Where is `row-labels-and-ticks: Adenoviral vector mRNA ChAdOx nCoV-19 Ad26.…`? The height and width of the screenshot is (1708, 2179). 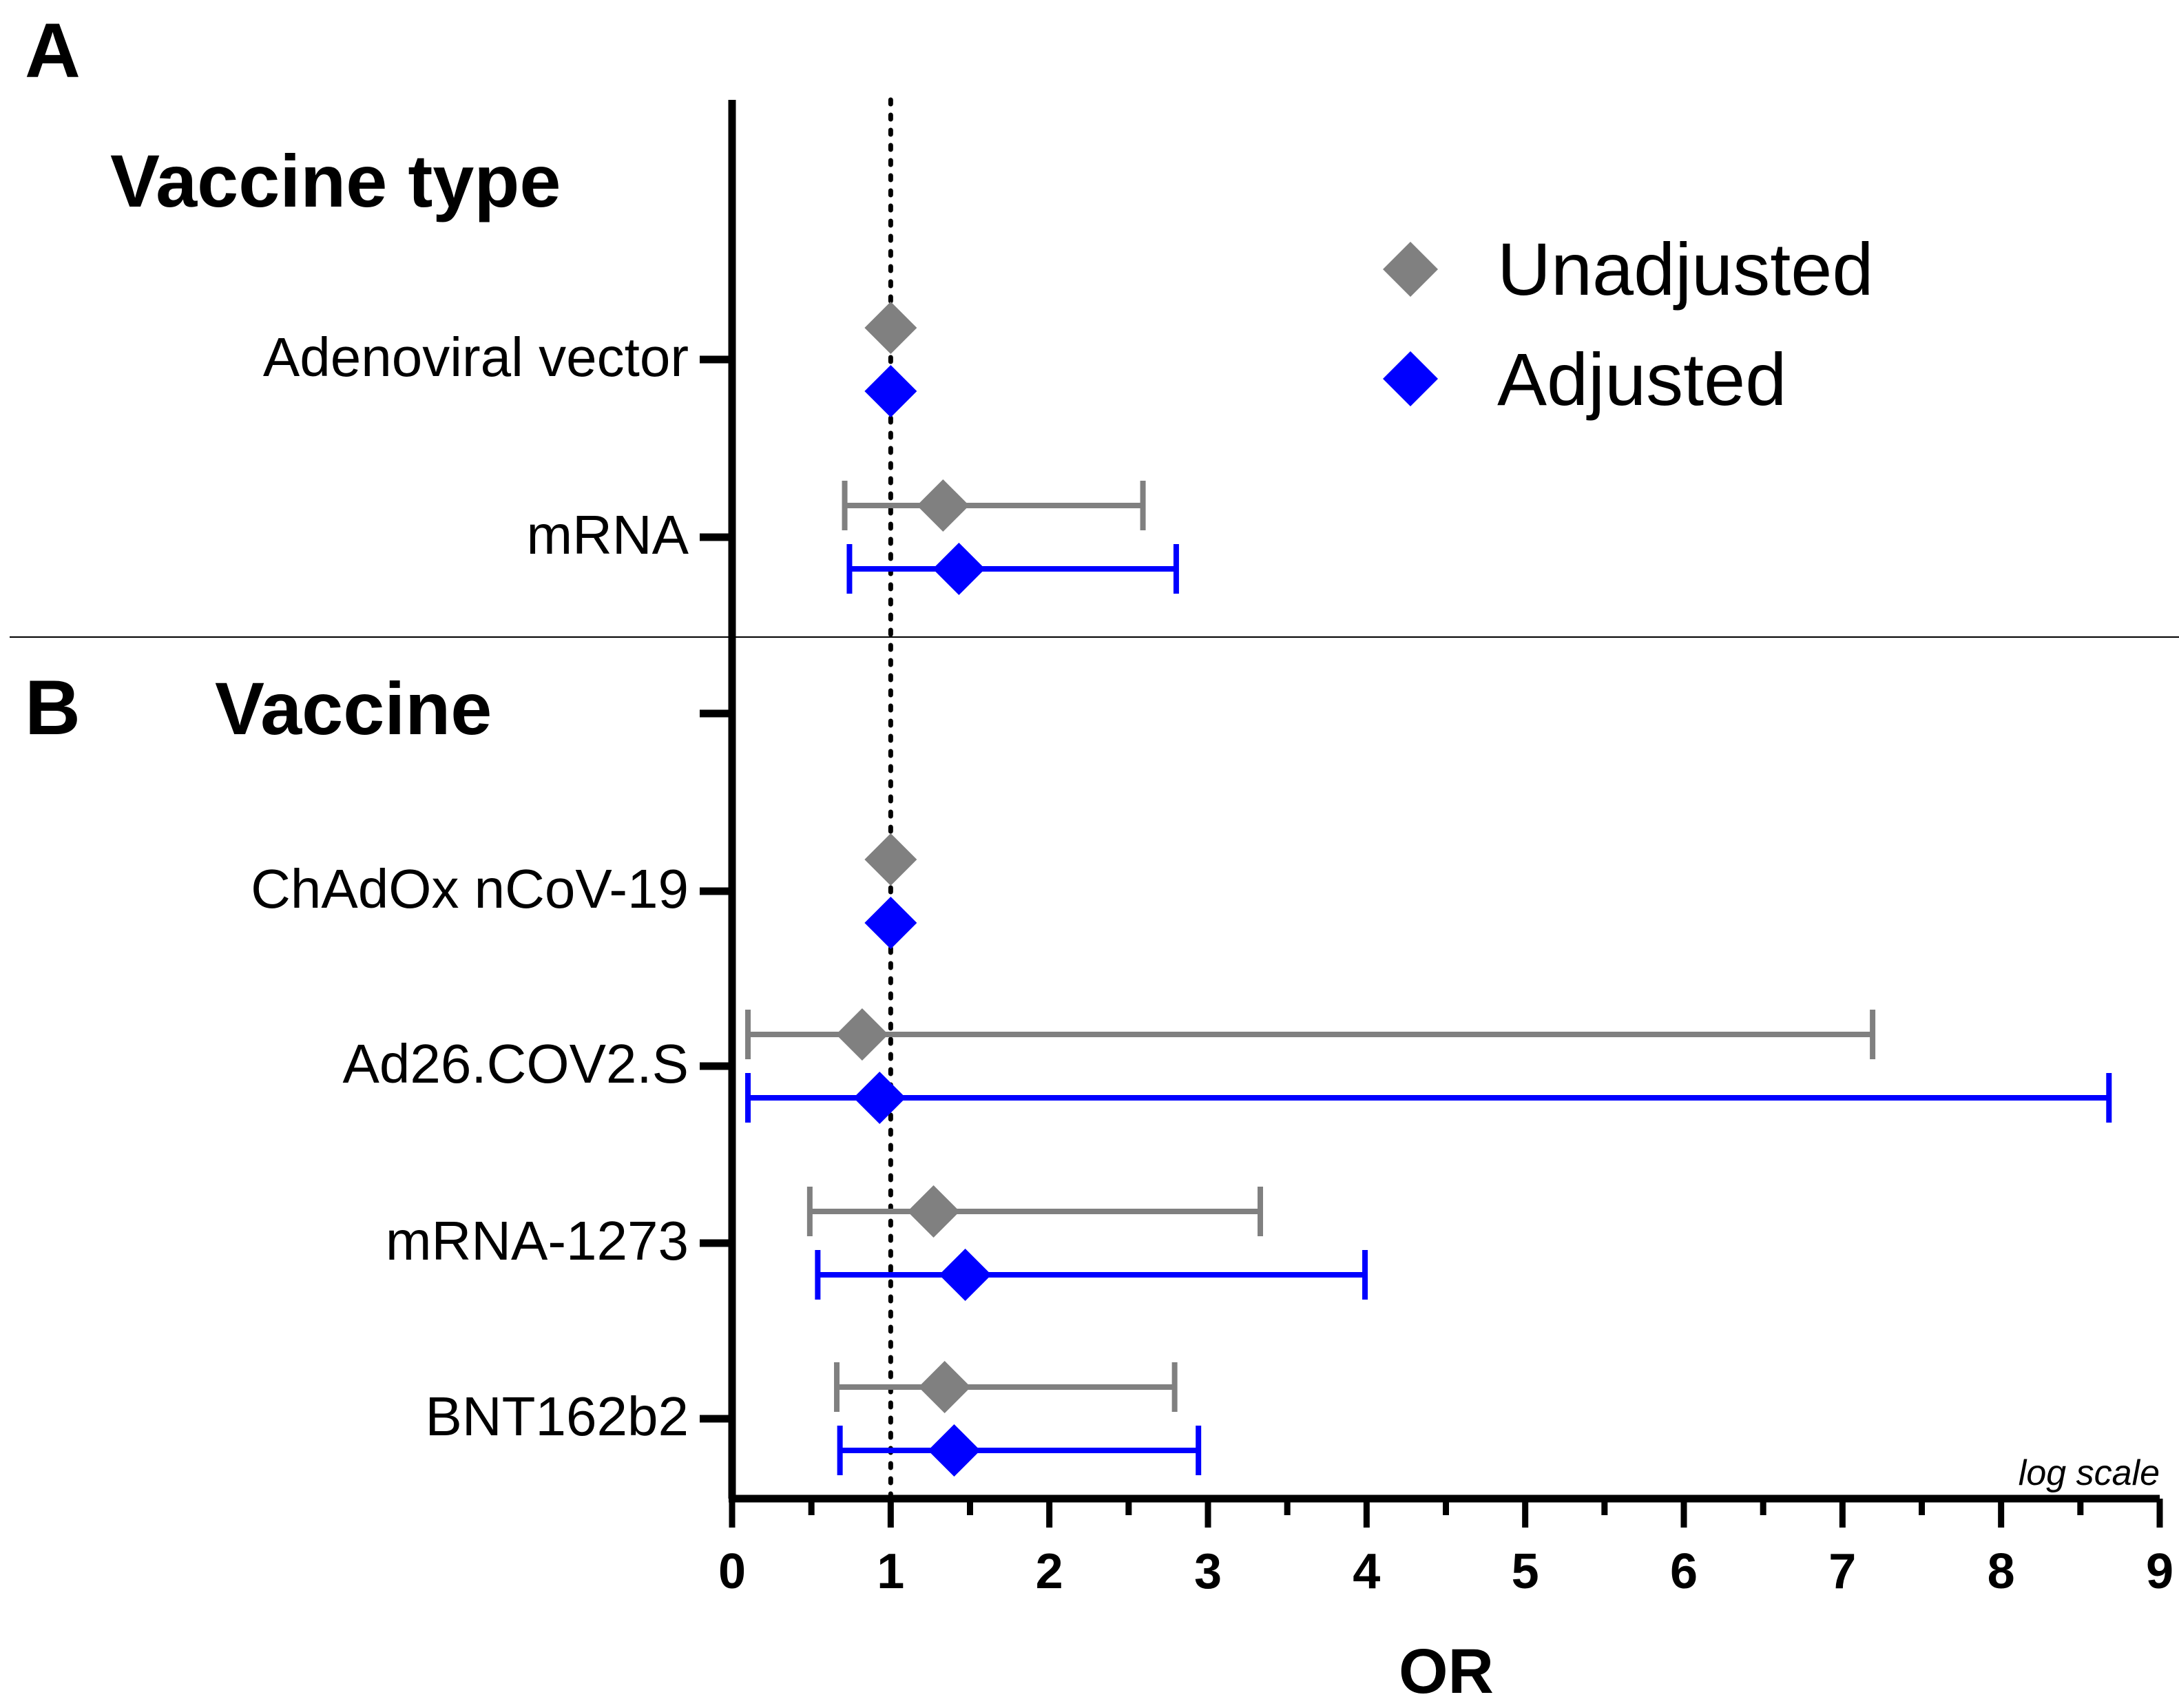 row-labels-and-ticks: Adenoviral vector mRNA ChAdOx nCoV-19 Ad26.… is located at coordinates (491, 887).